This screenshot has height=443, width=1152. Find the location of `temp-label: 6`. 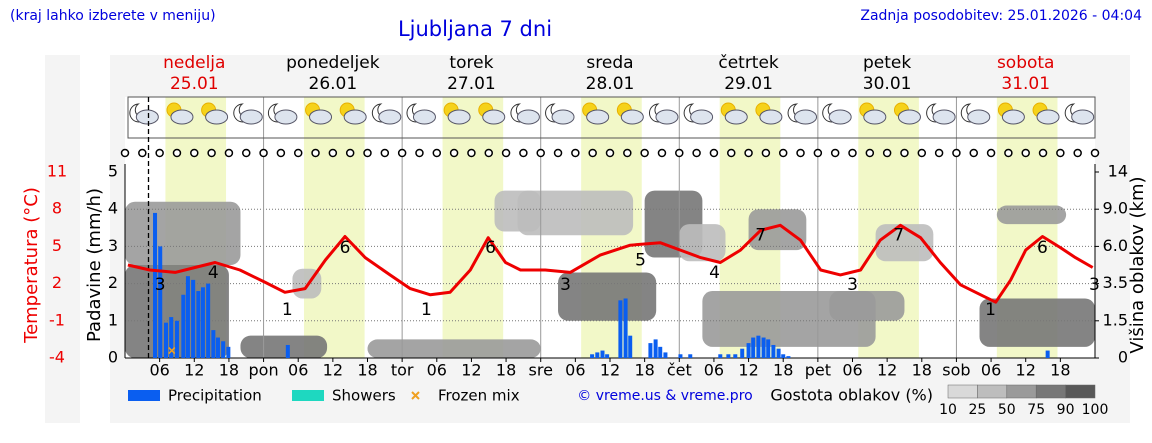

temp-label: 6 is located at coordinates (1042, 248).